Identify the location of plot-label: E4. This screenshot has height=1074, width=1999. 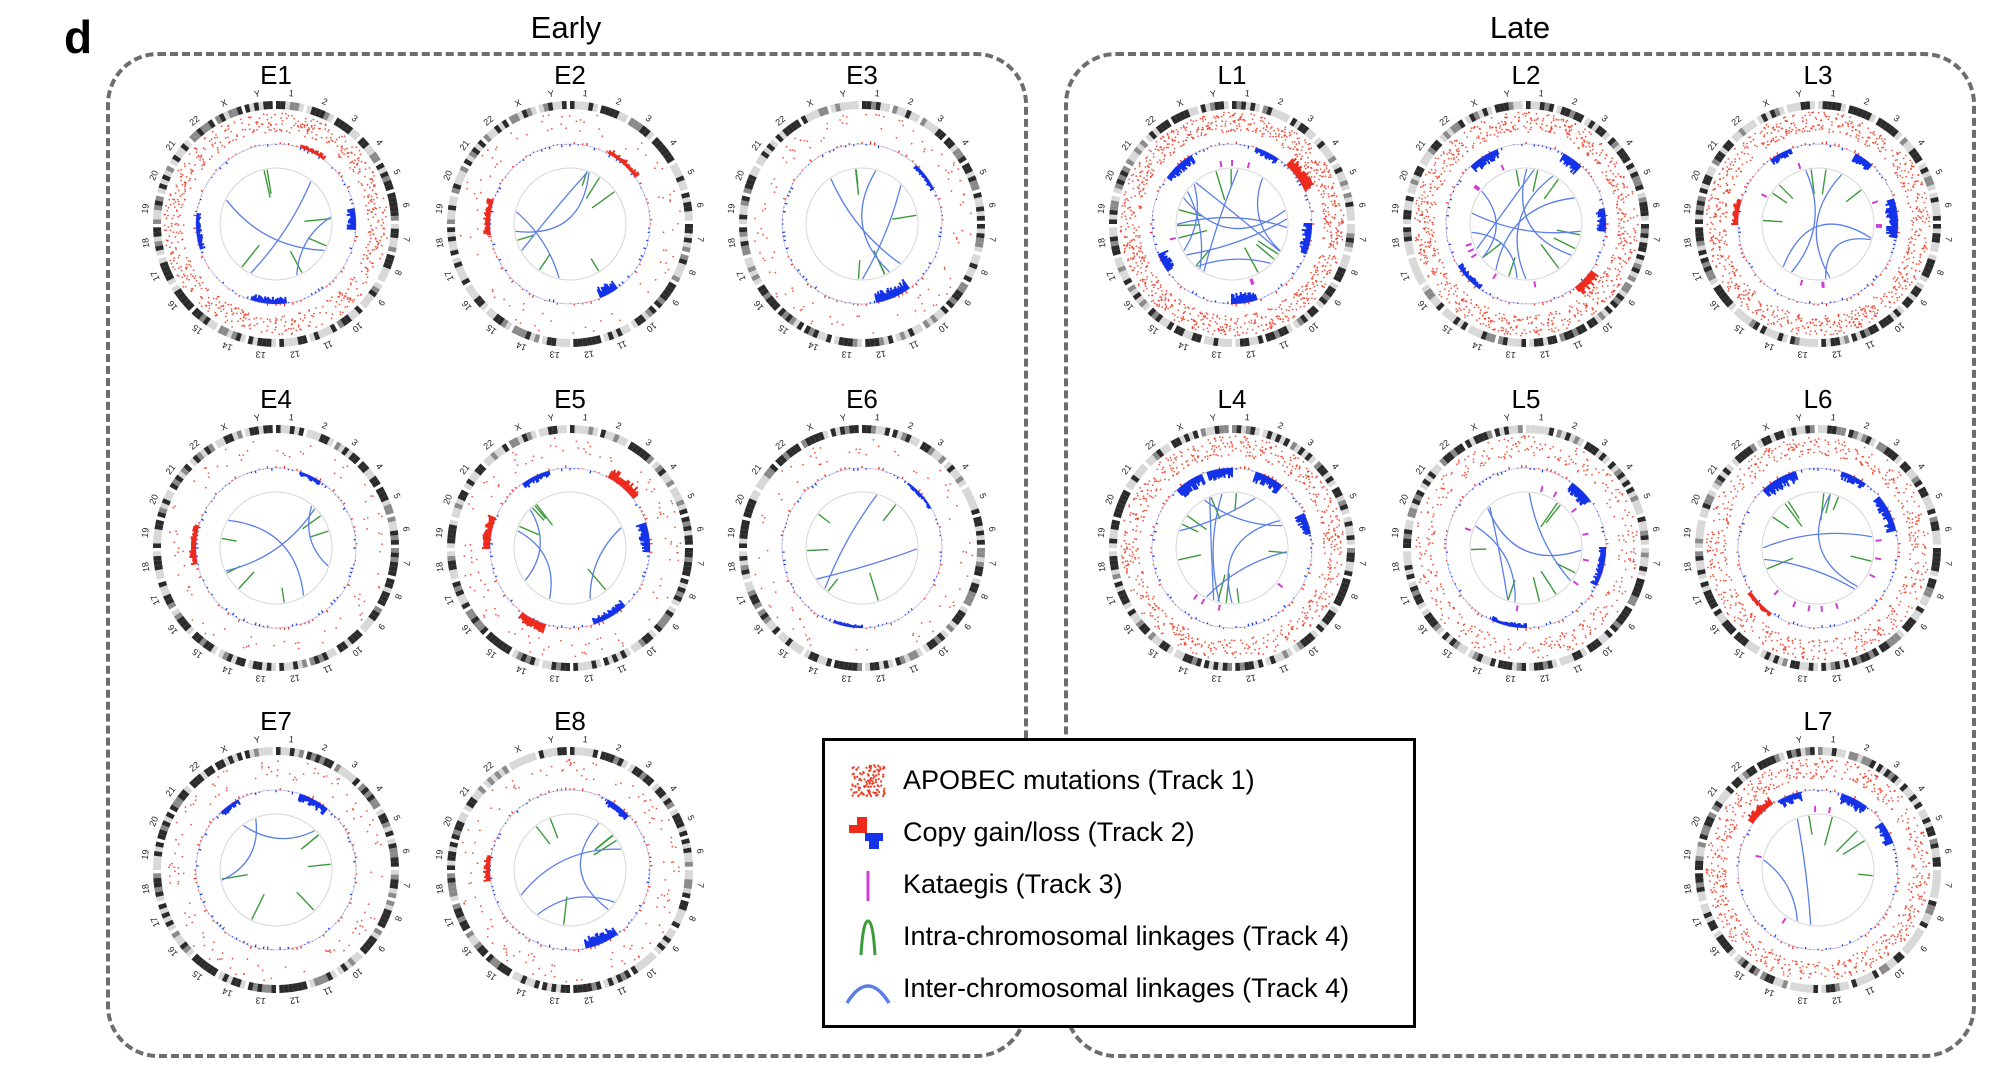
(276, 399).